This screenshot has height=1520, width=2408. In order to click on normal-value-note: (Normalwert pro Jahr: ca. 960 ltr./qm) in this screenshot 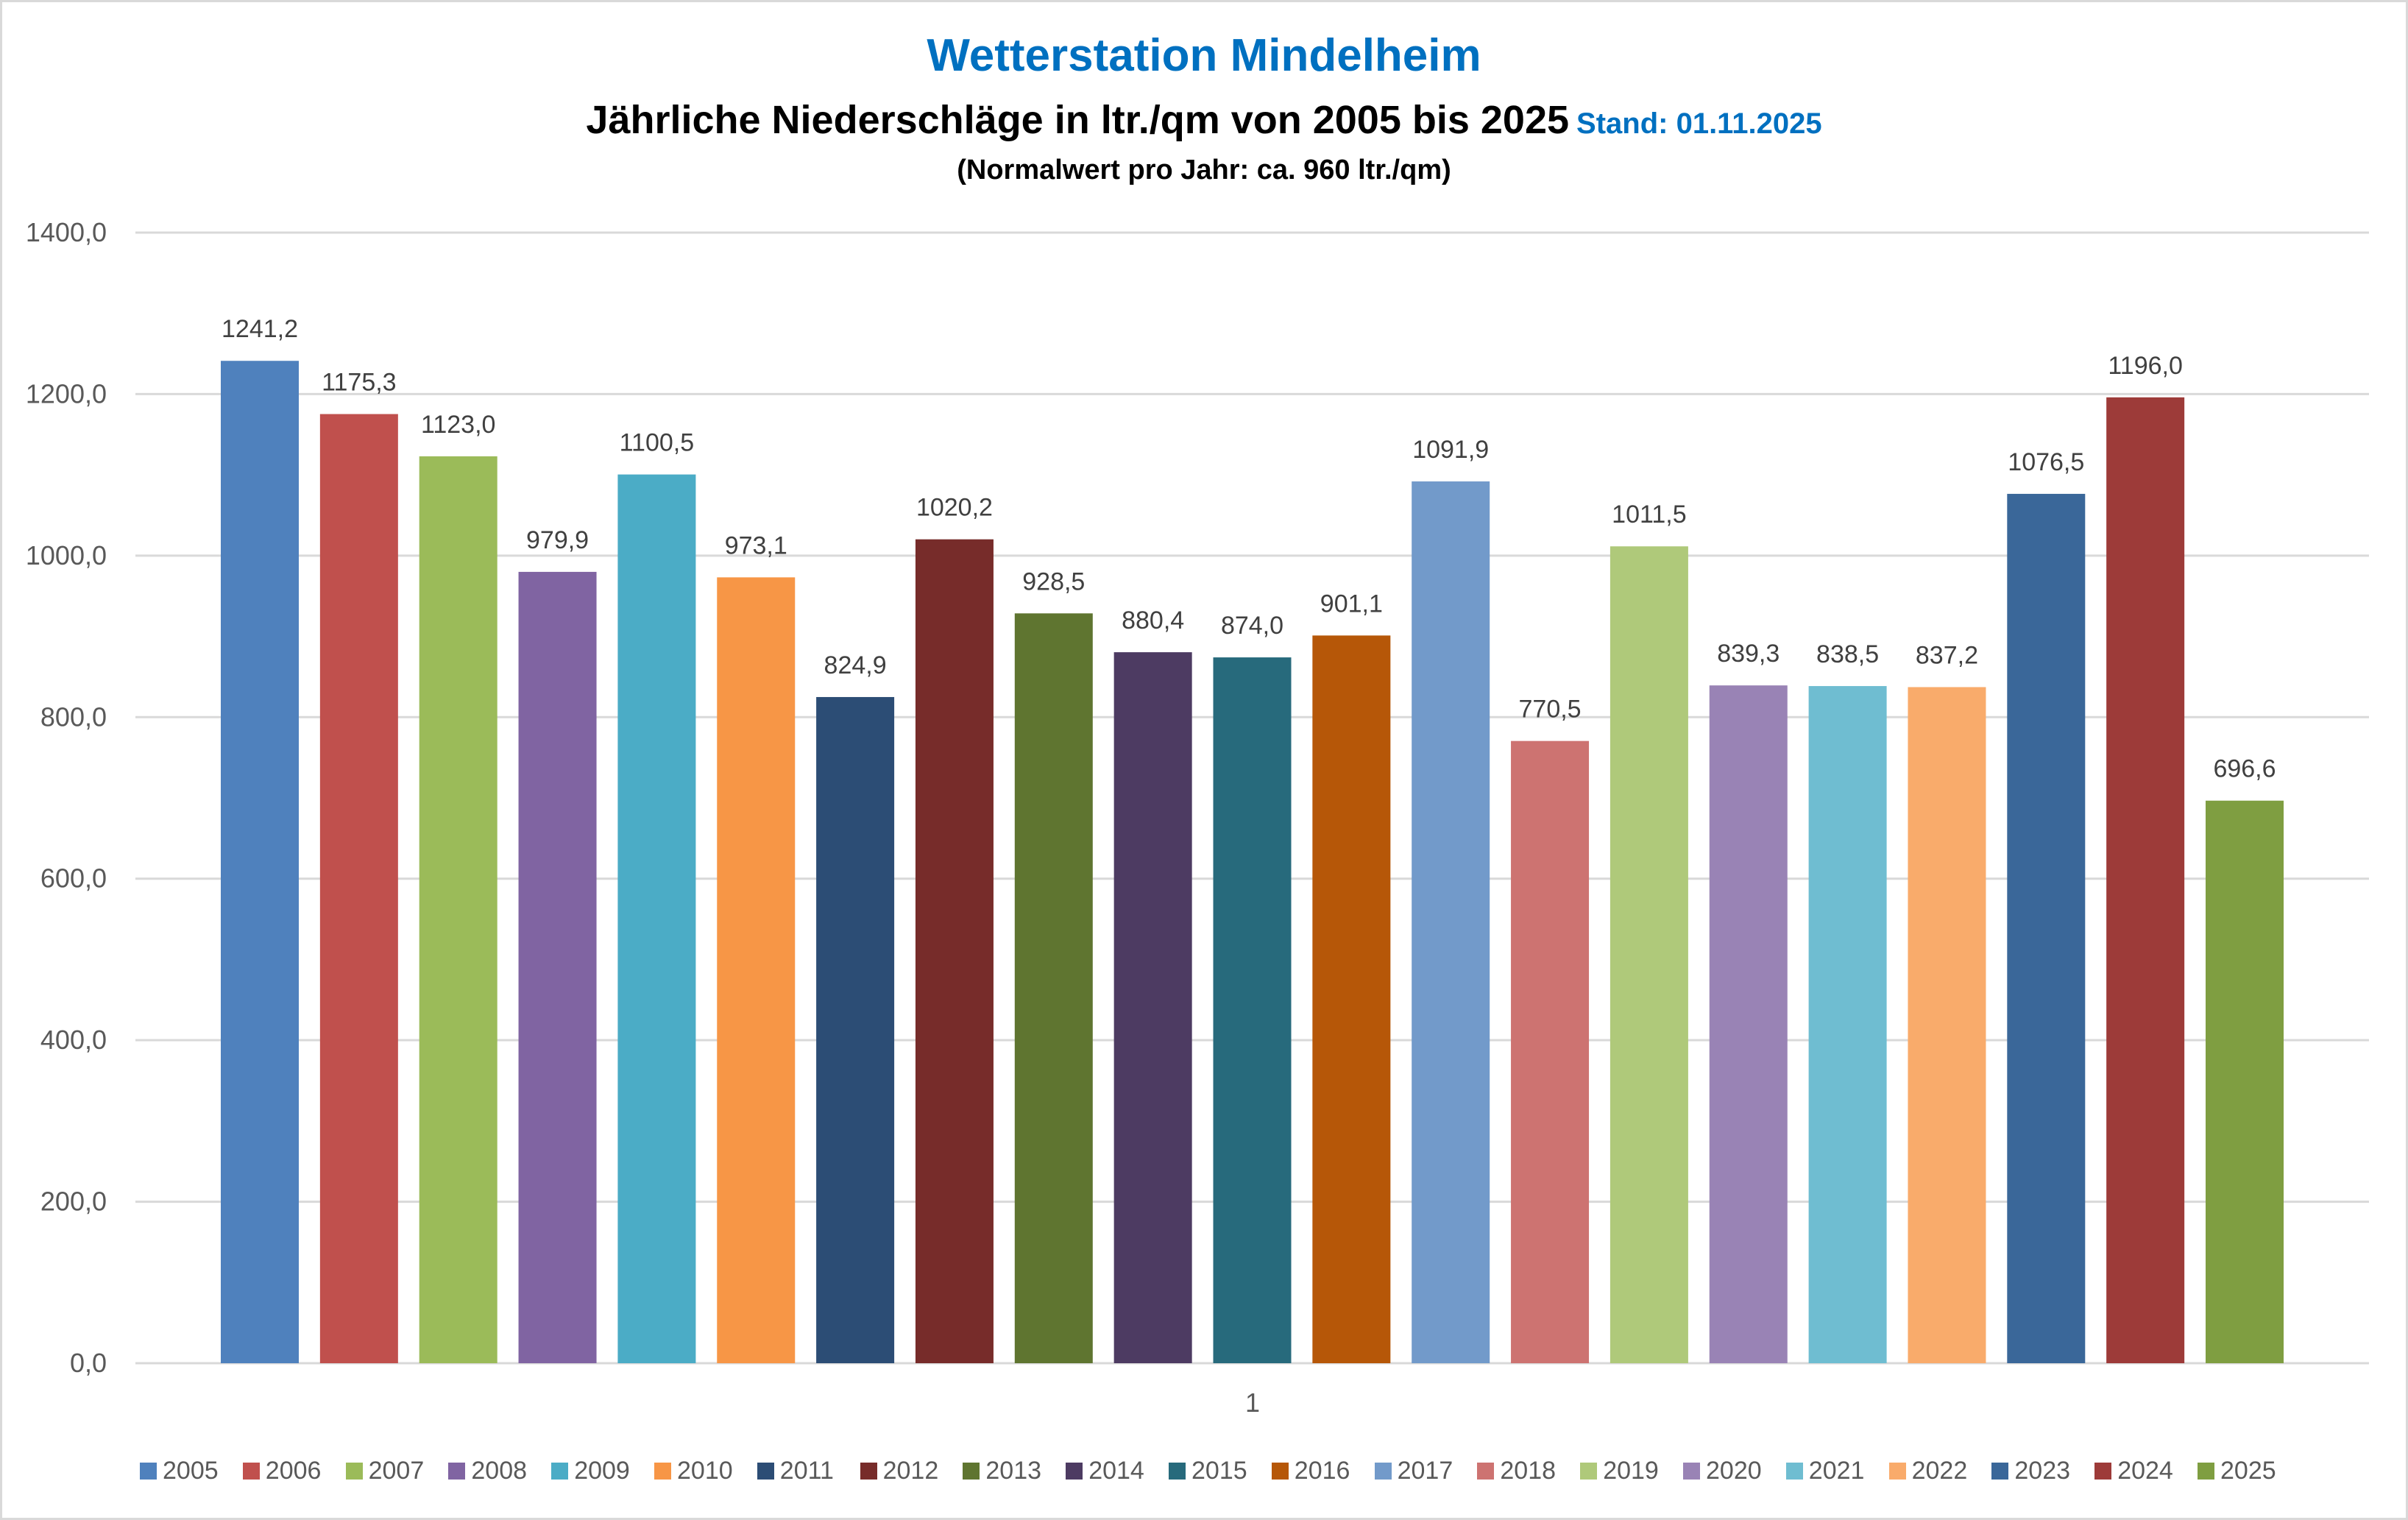, I will do `click(1204, 170)`.